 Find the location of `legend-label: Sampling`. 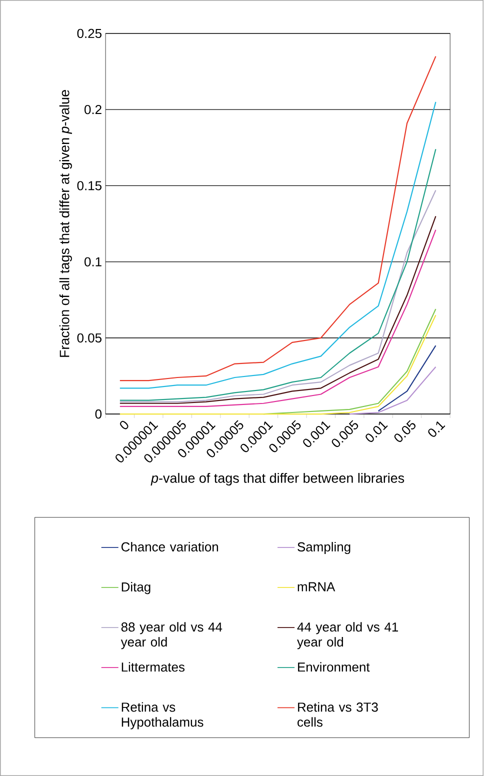

legend-label: Sampling is located at coordinates (324, 548).